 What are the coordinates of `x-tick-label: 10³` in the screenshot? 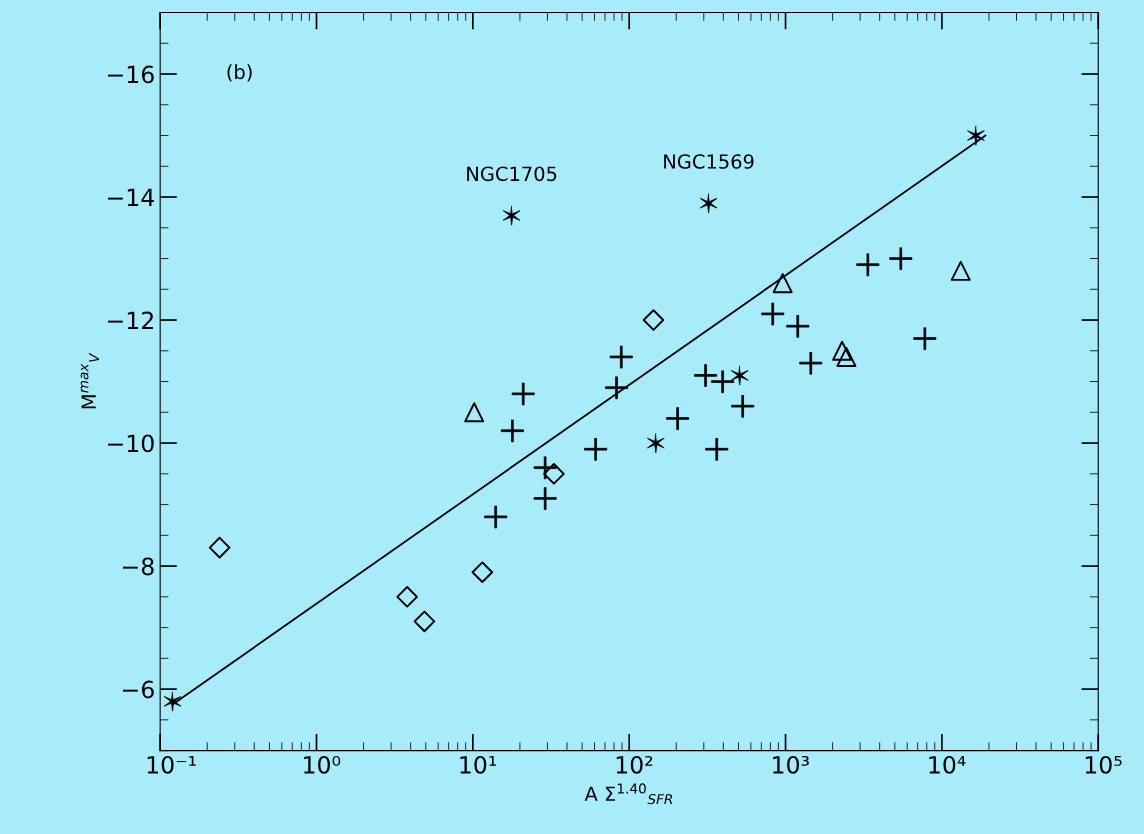 It's located at (791, 764).